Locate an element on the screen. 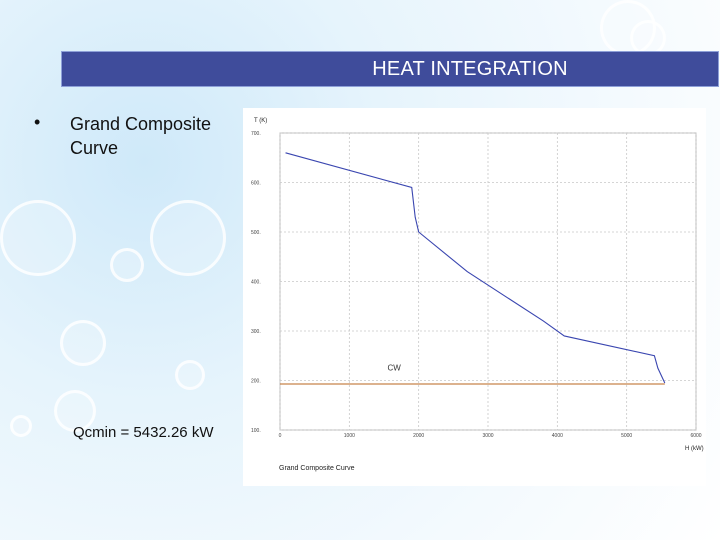 The height and width of the screenshot is (540, 720). y-tick-label: 700. is located at coordinates (256, 134).